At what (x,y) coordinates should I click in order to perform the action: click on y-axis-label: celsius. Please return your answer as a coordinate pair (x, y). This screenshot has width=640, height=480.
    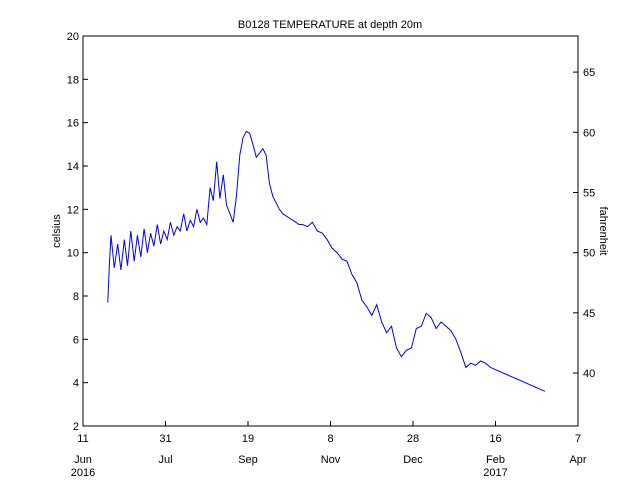
    Looking at the image, I should click on (57, 231).